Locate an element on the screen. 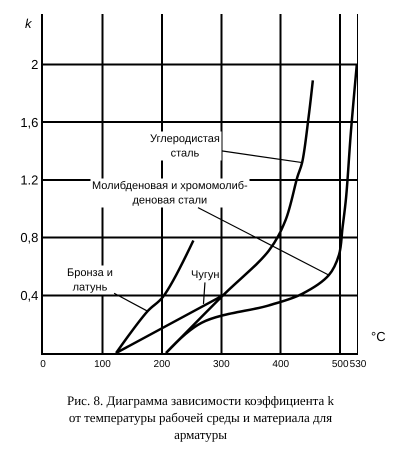 The width and height of the screenshot is (398, 464). y-tick-label: 1.2 is located at coordinates (29, 180).